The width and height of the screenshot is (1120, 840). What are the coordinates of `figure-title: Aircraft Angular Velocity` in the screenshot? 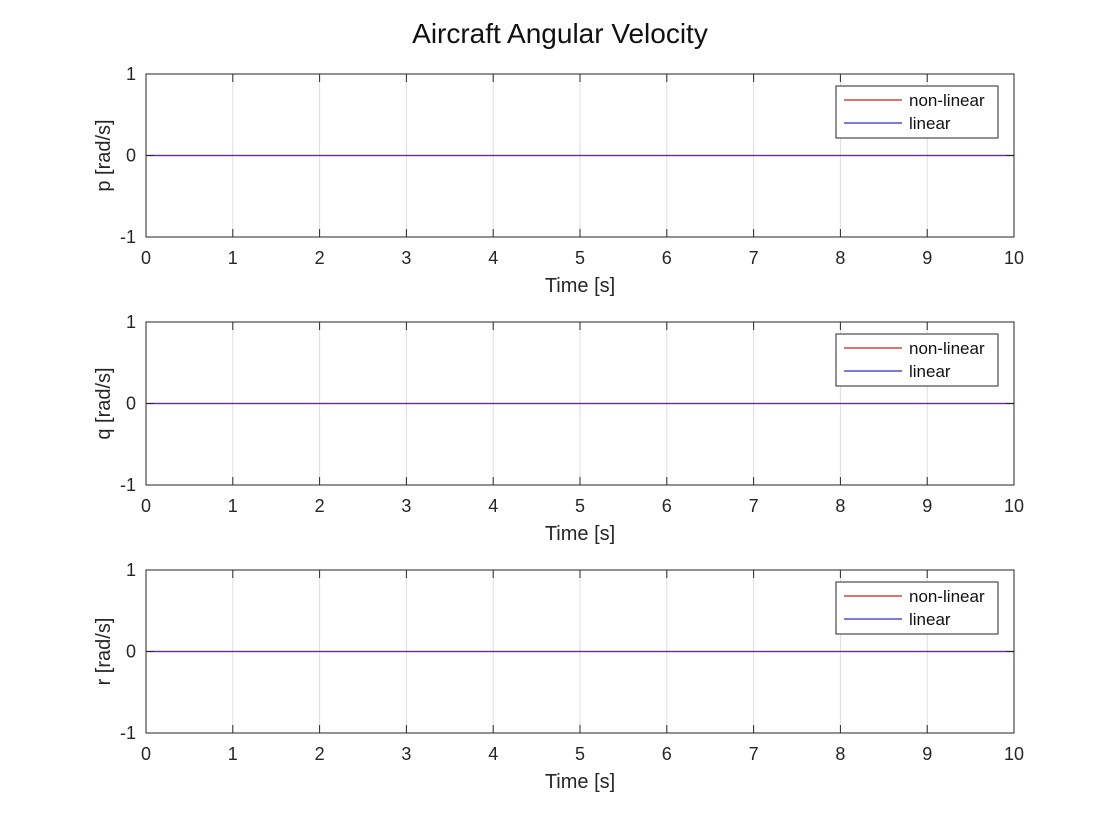 It's located at (560, 33).